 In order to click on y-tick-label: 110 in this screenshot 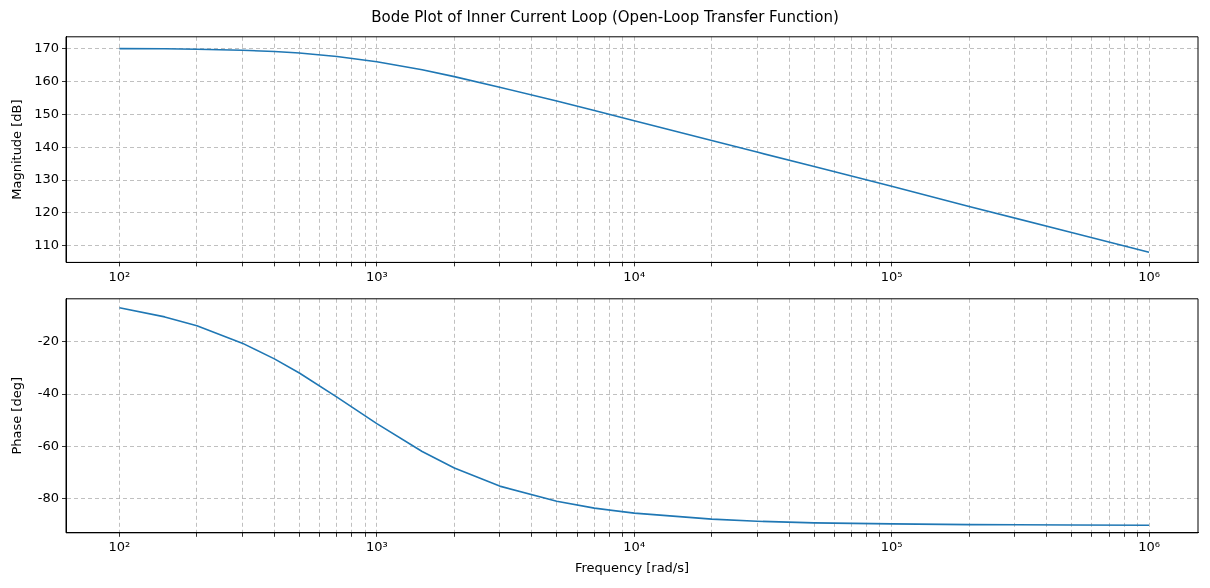, I will do `click(46, 245)`.